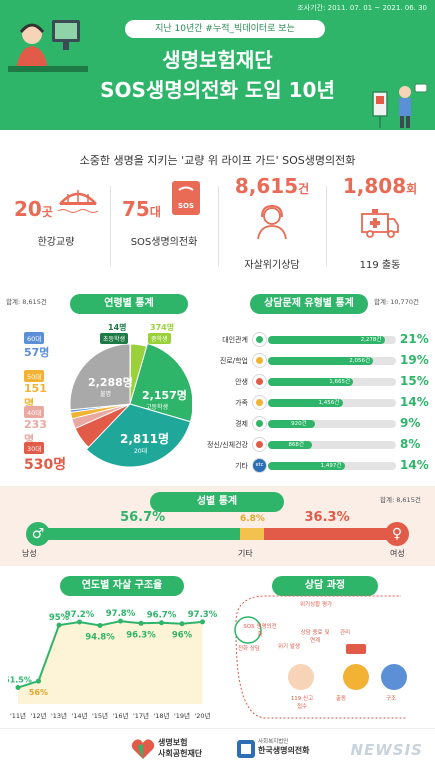 The image size is (435, 773). Describe the element at coordinates (18, 715) in the screenshot. I see `rescue-year-tick: '11년` at that location.